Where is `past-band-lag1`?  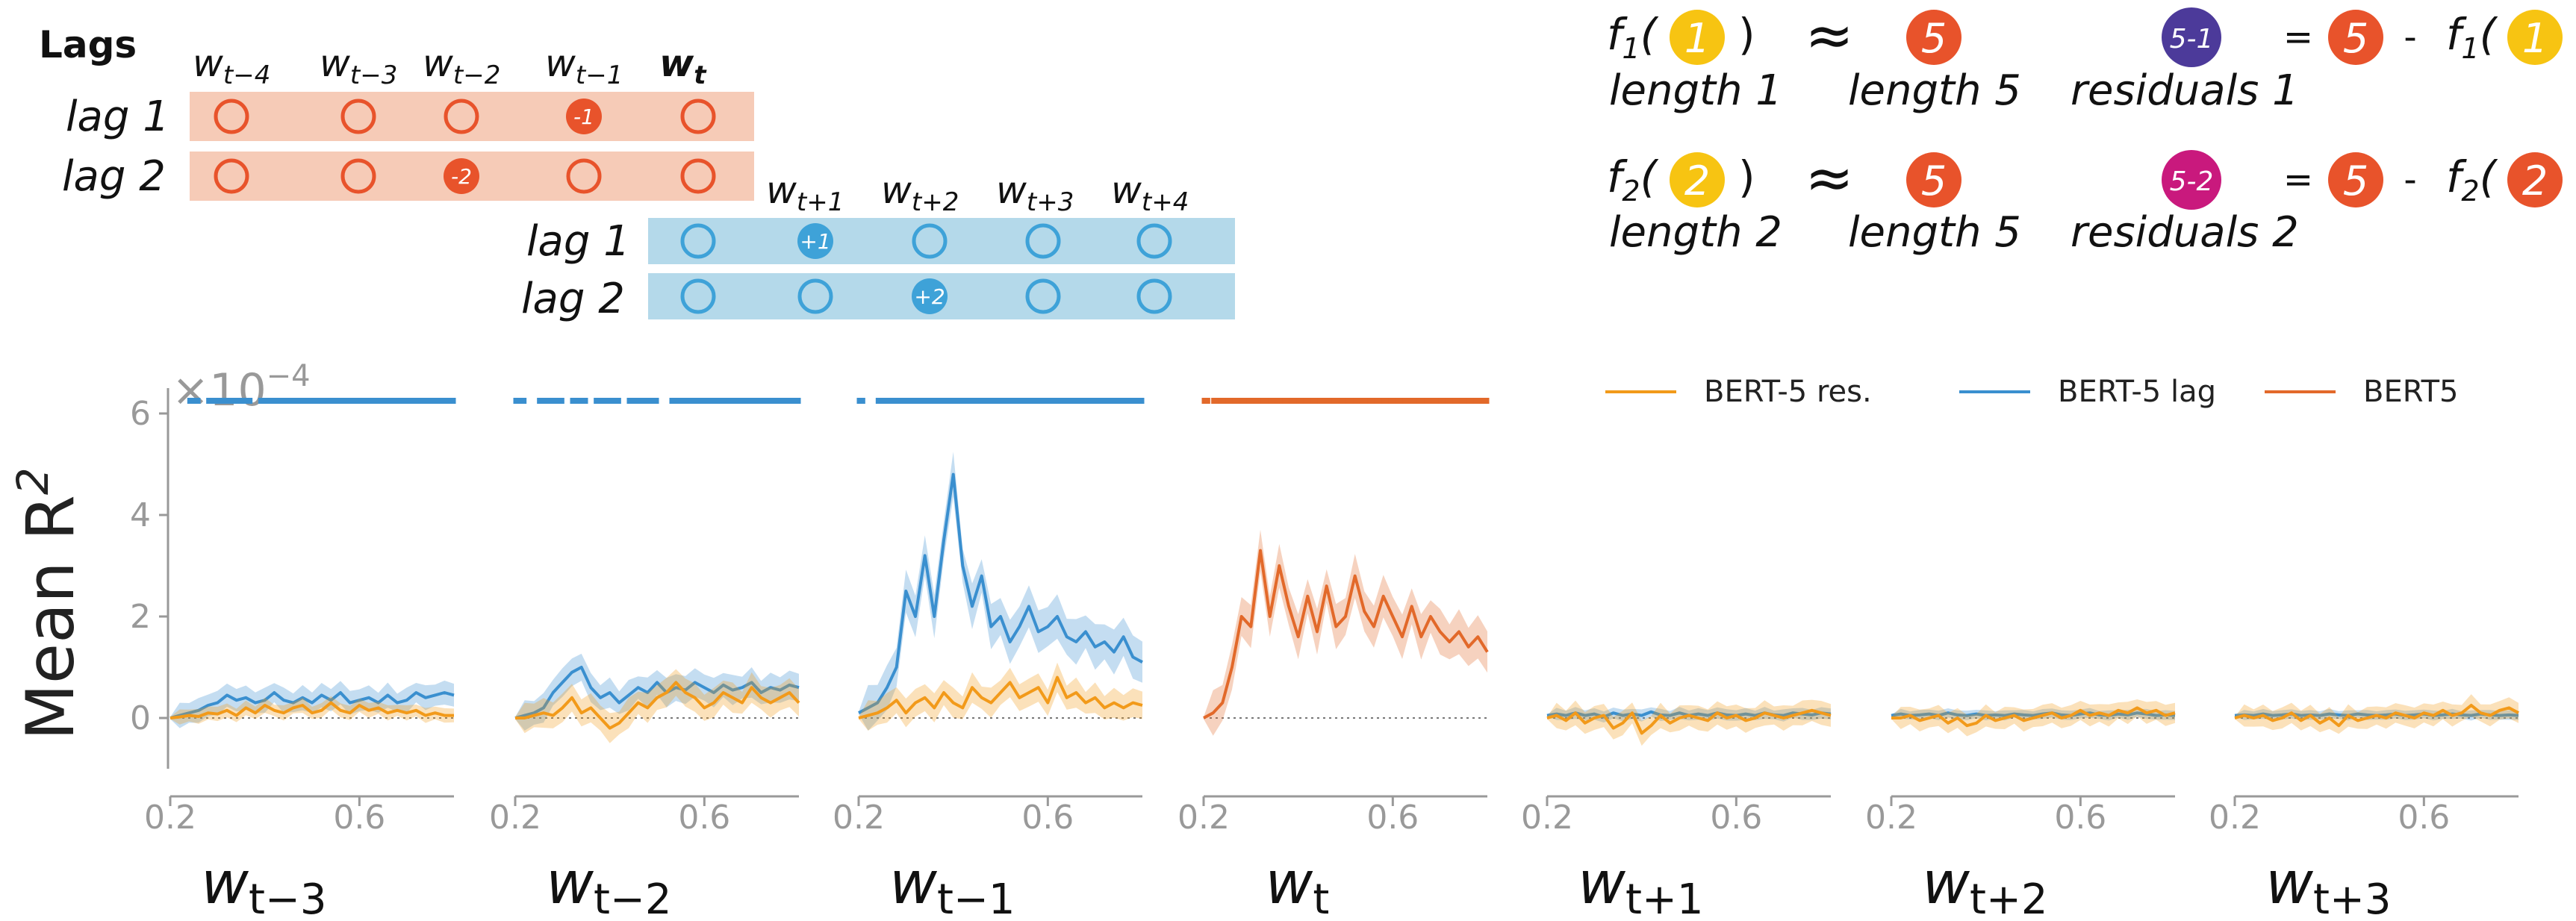 past-band-lag1 is located at coordinates (472, 116).